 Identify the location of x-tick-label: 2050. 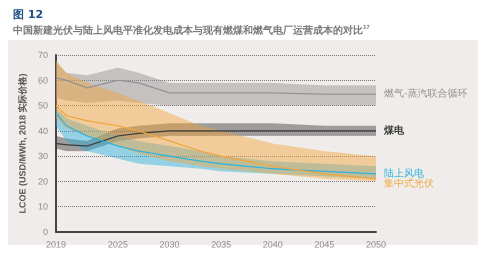
(376, 245).